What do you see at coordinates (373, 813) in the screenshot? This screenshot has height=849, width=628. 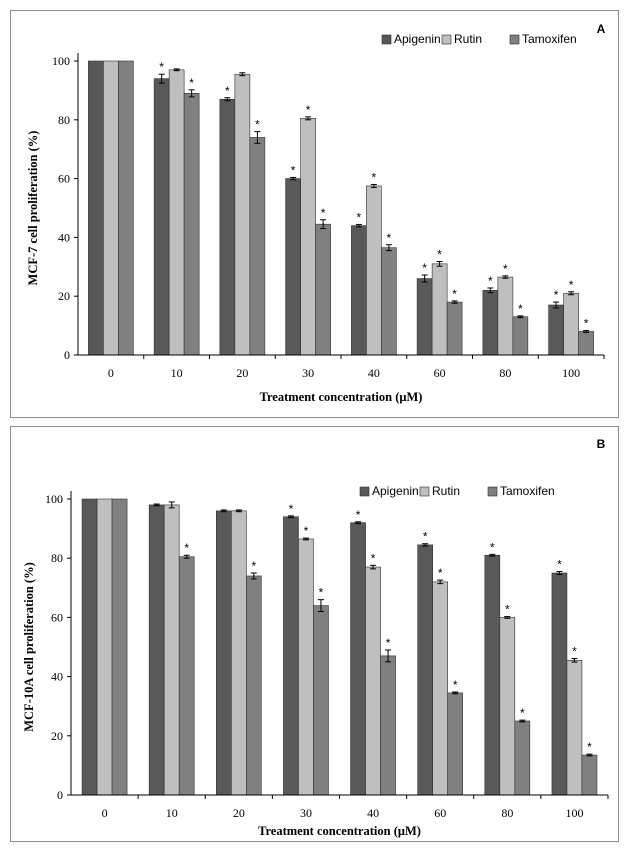 I see `x-tick-label: 40` at bounding box center [373, 813].